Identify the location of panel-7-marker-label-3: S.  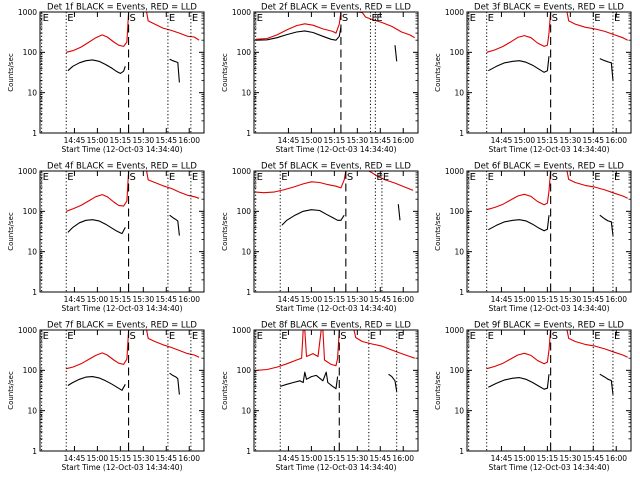
(133, 336).